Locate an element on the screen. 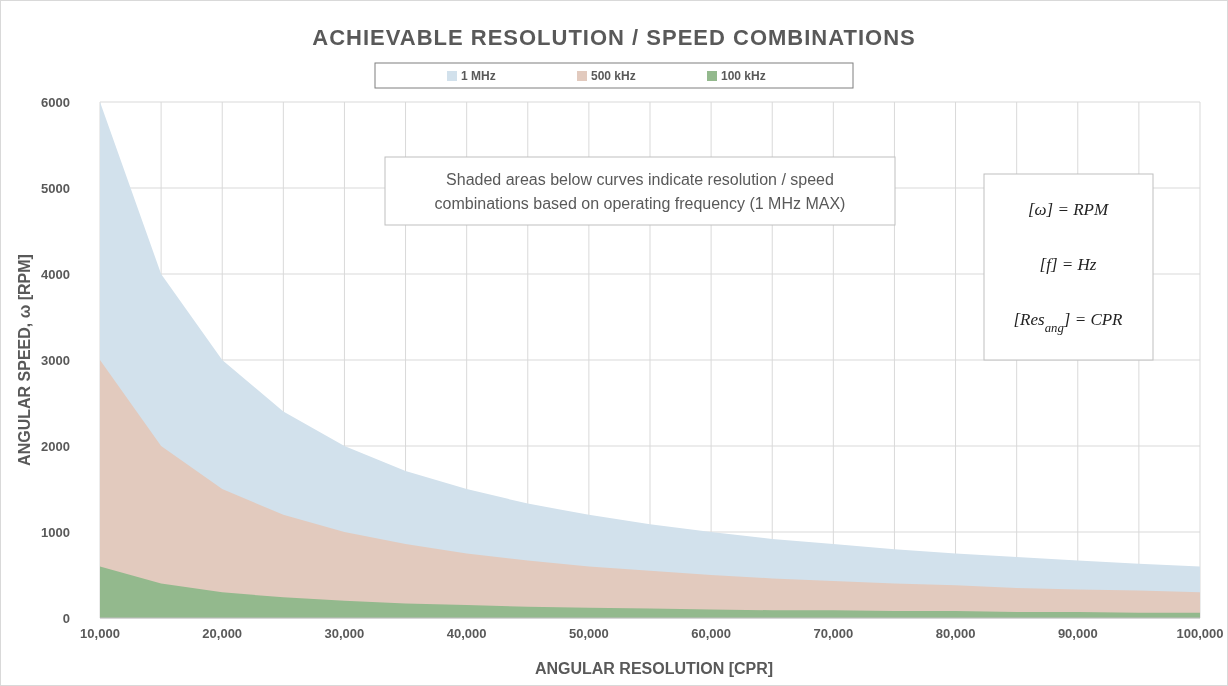  x-tick-label: 10,000 is located at coordinates (100, 633).